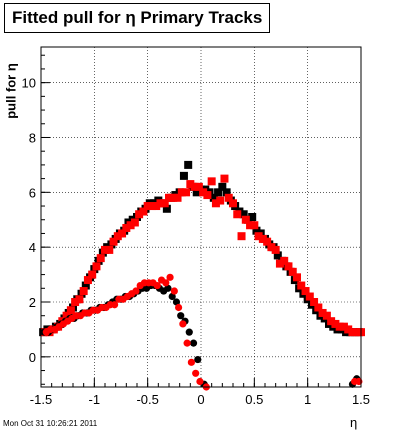 Image resolution: width=400 pixels, height=433 pixels. What do you see at coordinates (32, 137) in the screenshot?
I see `y-tick-label: 8` at bounding box center [32, 137].